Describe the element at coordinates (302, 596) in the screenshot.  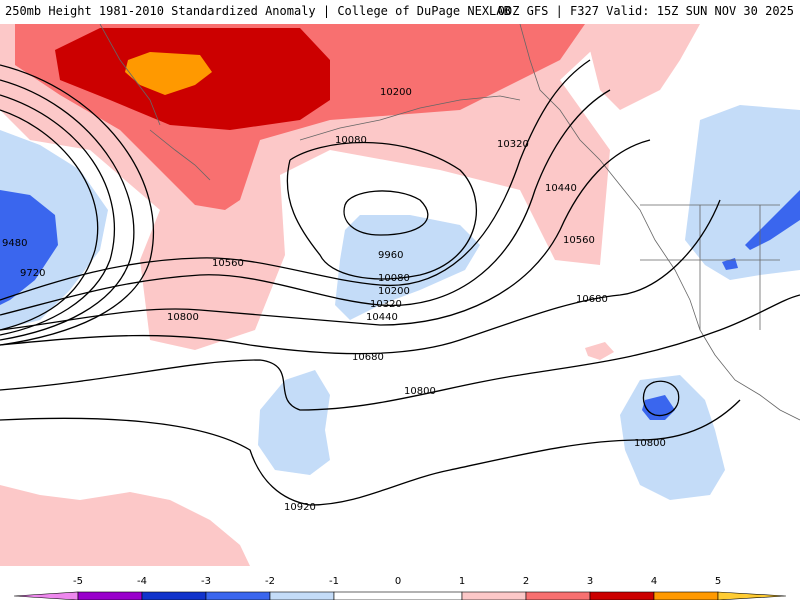
I see `colorbar-segment-neg1` at that location.